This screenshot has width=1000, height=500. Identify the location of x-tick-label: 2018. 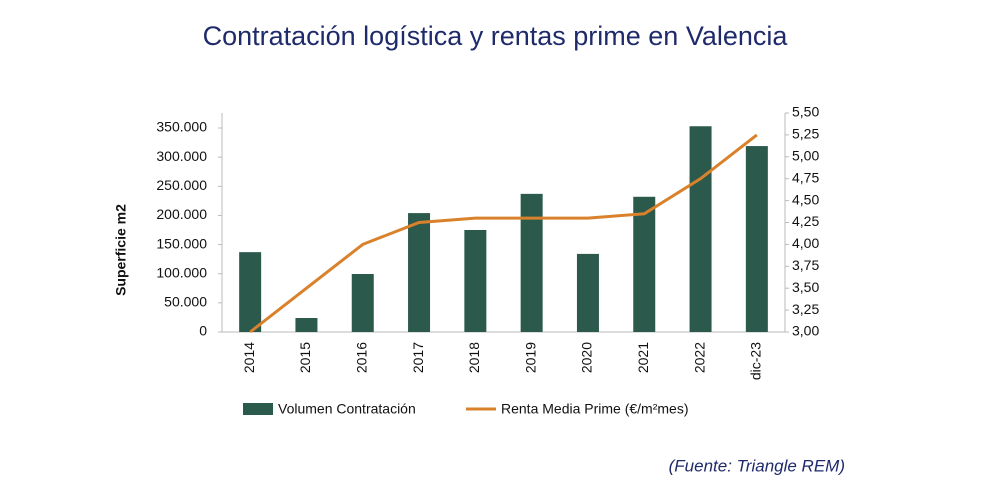
(474, 357).